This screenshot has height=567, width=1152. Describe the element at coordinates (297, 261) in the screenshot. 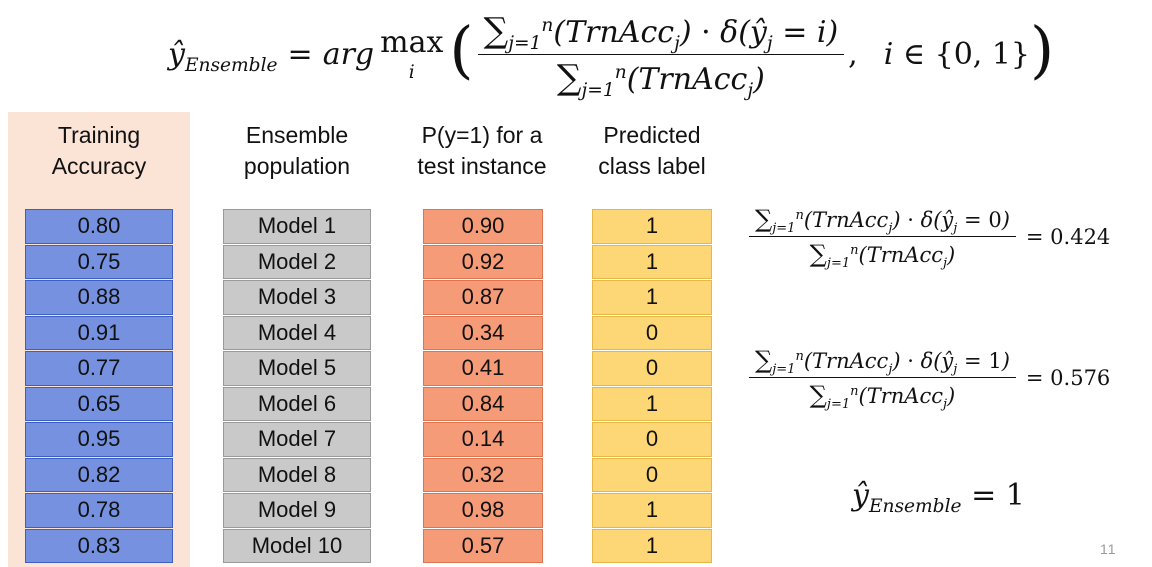

I see `model-cell: Model 2` at that location.